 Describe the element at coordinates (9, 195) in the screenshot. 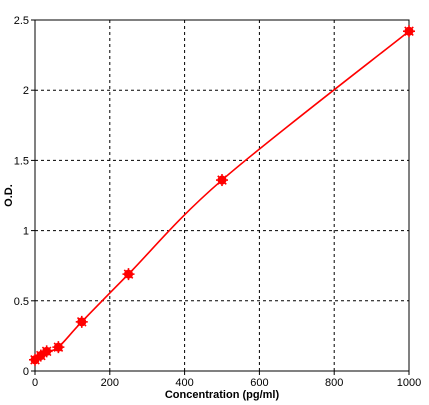

I see `y-axis-title: O.D.` at that location.